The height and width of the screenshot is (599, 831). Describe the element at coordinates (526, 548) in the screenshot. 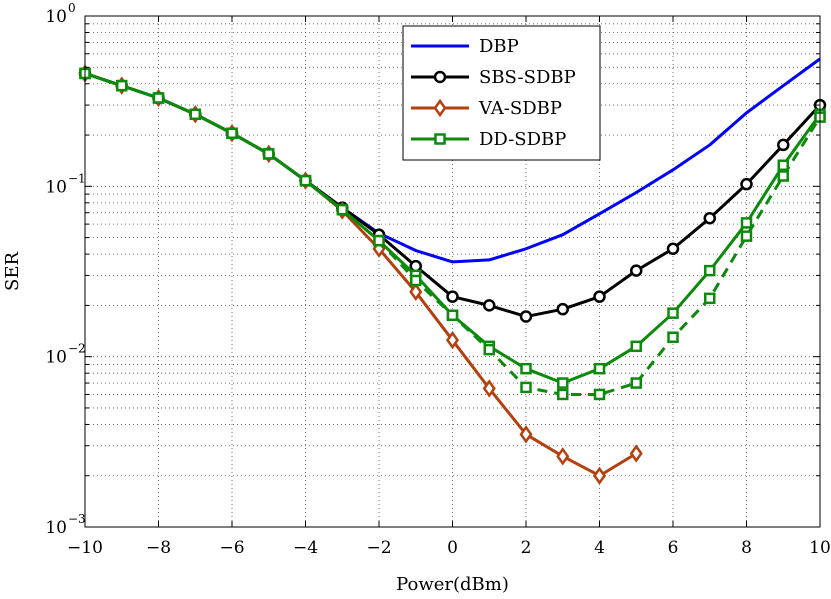

I see `x-tick-label: 2` at that location.